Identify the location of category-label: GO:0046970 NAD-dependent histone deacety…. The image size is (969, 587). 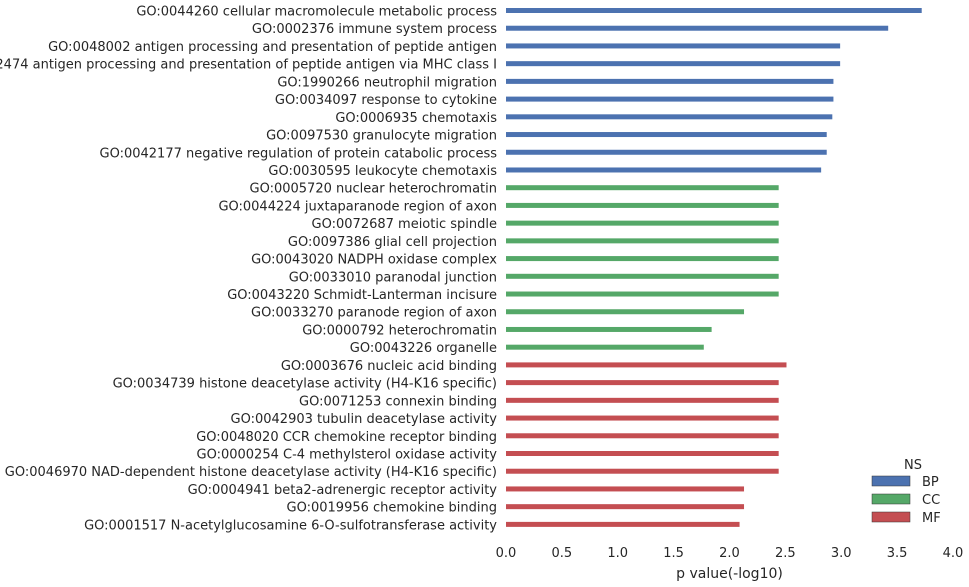
(251, 472).